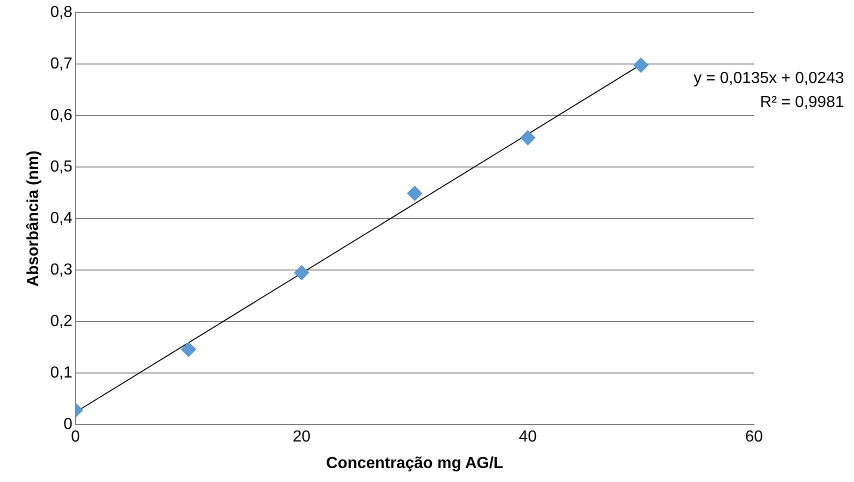 The height and width of the screenshot is (482, 854). What do you see at coordinates (33, 218) in the screenshot?
I see `y-axis-title: Absorbância (nm)` at bounding box center [33, 218].